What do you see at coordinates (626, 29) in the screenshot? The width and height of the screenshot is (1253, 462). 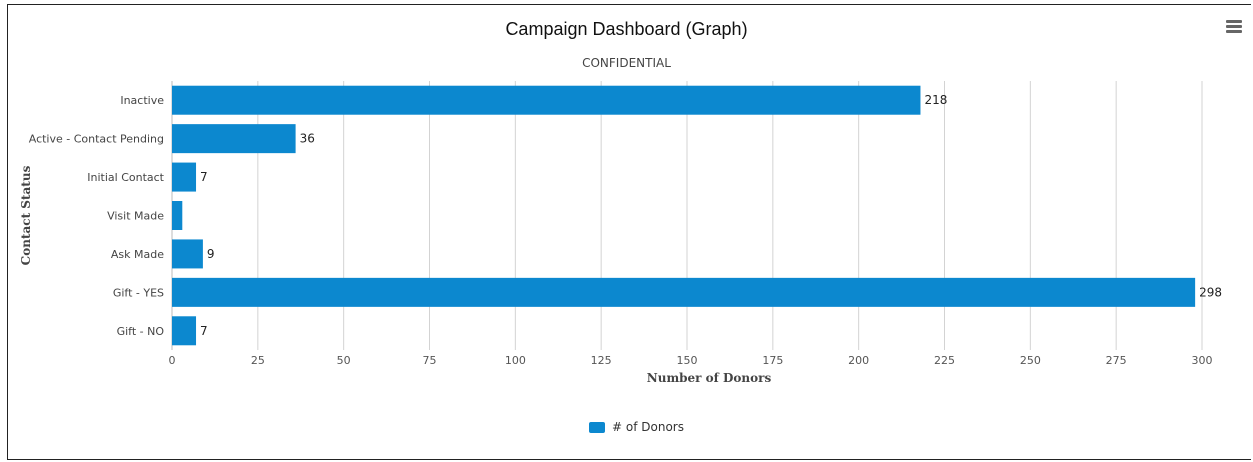 I see `chart-title: Campaign Dashboard (Graph)` at bounding box center [626, 29].